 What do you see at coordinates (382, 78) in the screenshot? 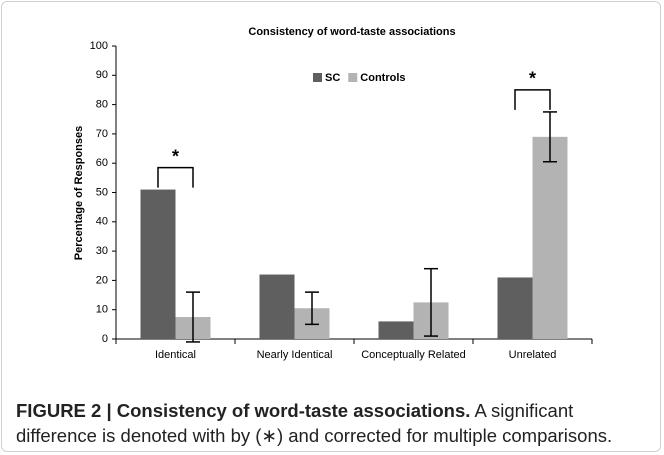
I see `legend-label: Controls` at bounding box center [382, 78].